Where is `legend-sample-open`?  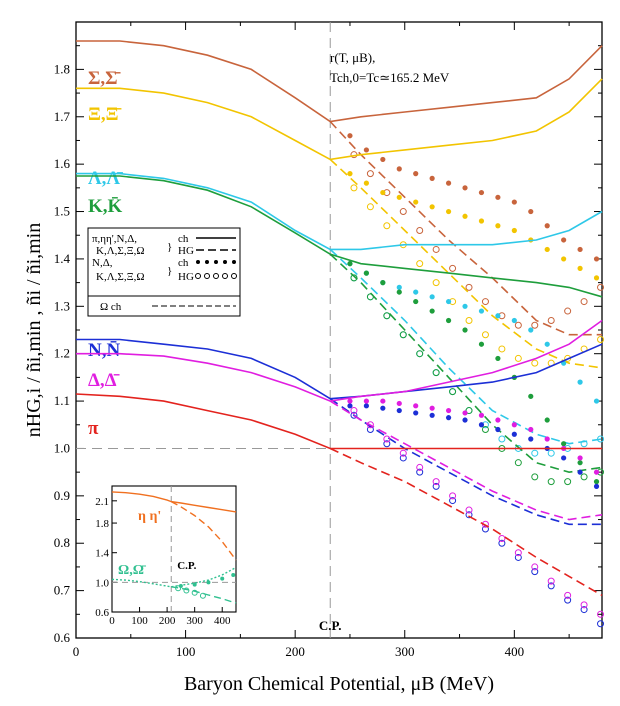 legend-sample-open is located at coordinates (207, 276).